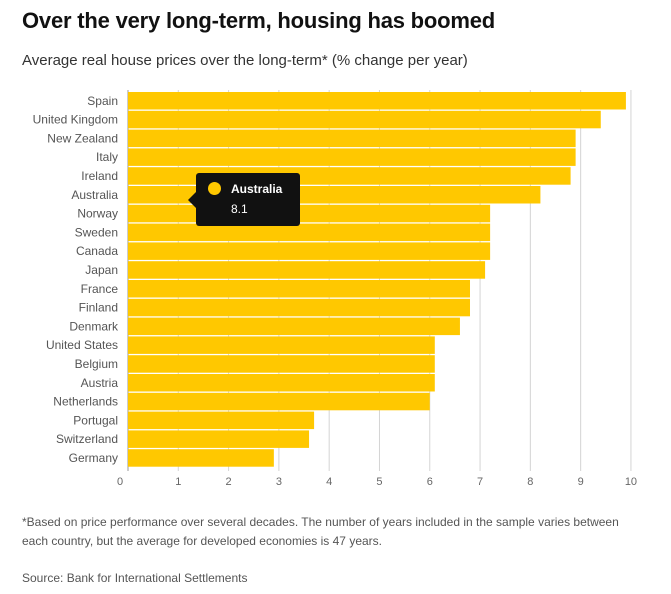 The height and width of the screenshot is (594, 671). What do you see at coordinates (102, 101) in the screenshot?
I see `category-label: Spain` at bounding box center [102, 101].